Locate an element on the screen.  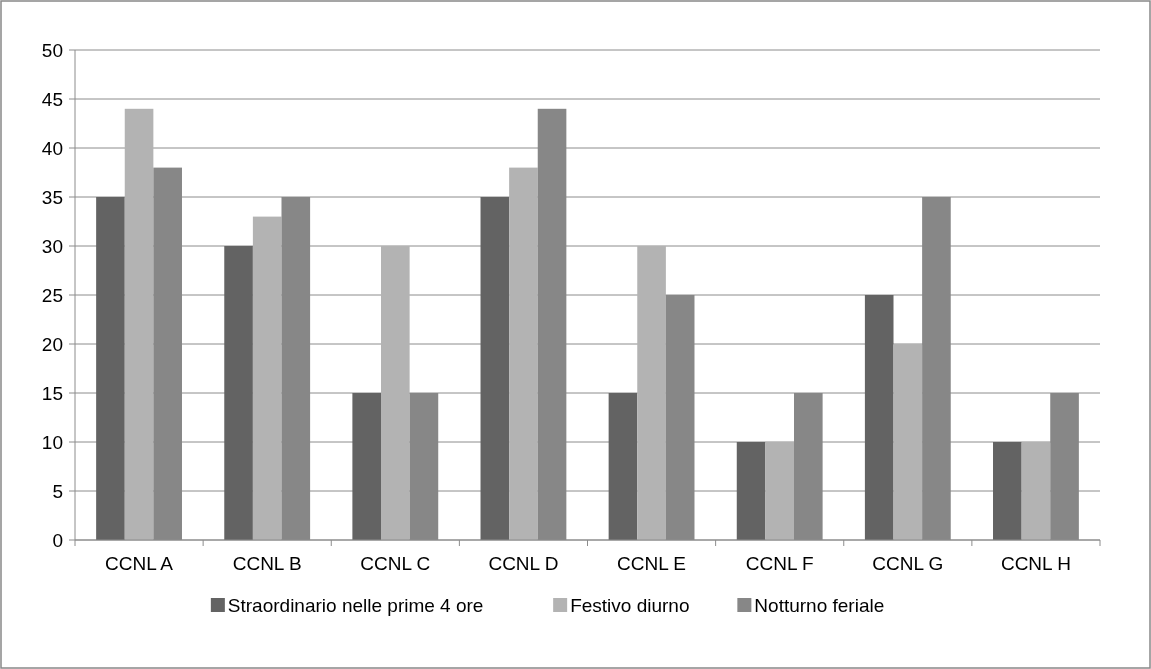
y-tick-label: 0 is located at coordinates (57, 540).